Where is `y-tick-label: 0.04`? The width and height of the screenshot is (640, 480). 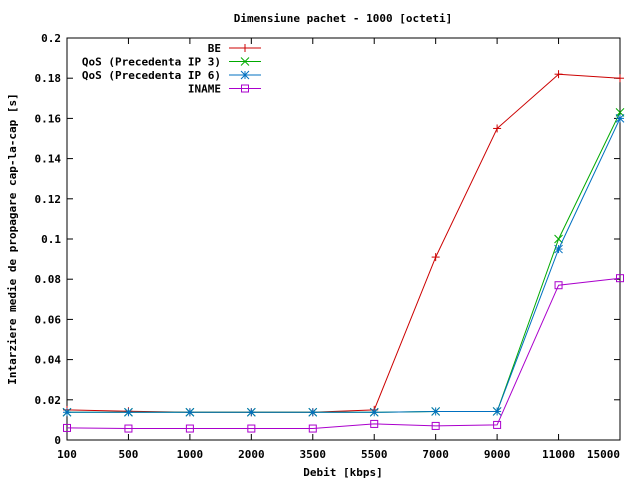
y-tick-label: 0.04 is located at coordinates (48, 360).